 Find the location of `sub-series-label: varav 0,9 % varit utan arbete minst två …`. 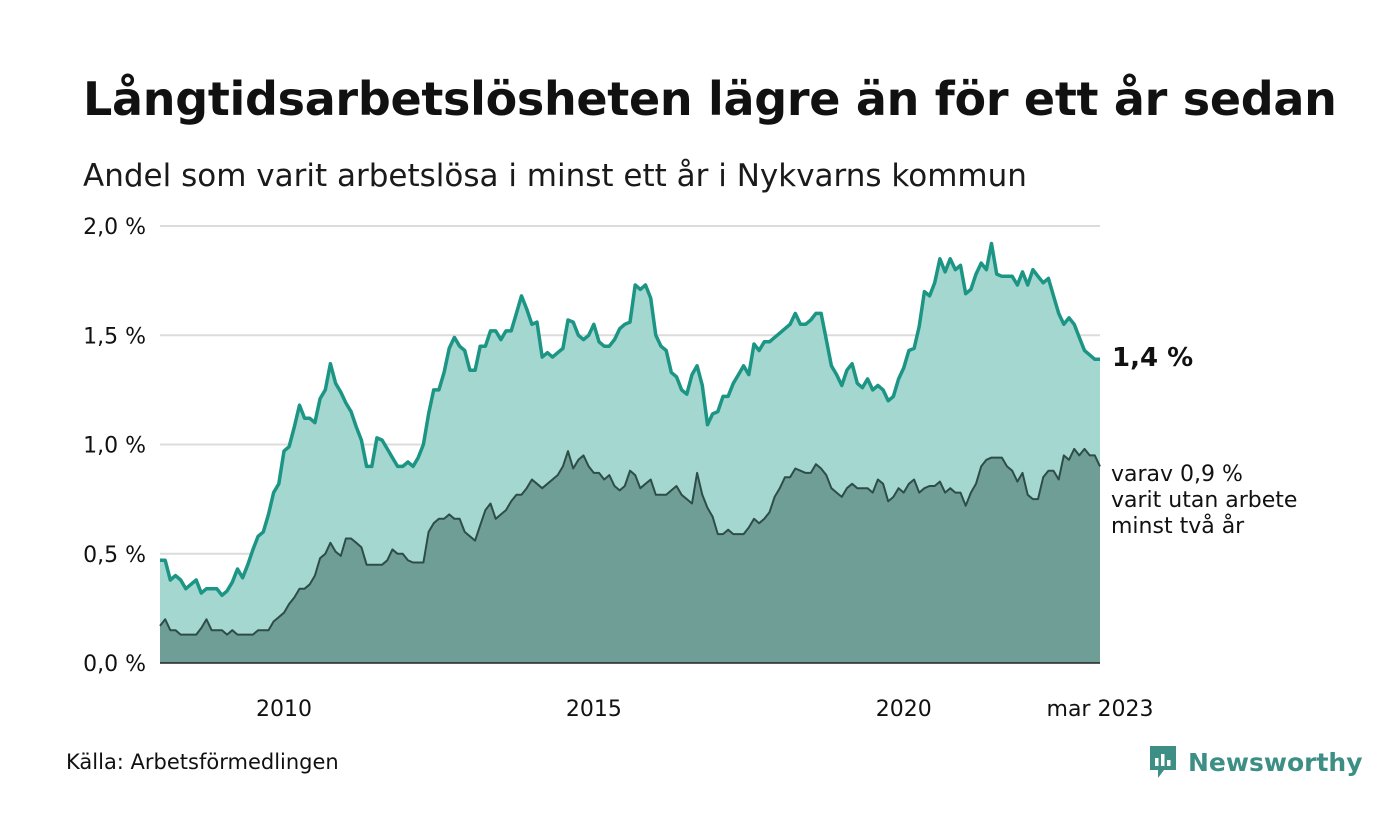

sub-series-label: varav 0,9 % varit utan arbete minst två … is located at coordinates (1204, 501).